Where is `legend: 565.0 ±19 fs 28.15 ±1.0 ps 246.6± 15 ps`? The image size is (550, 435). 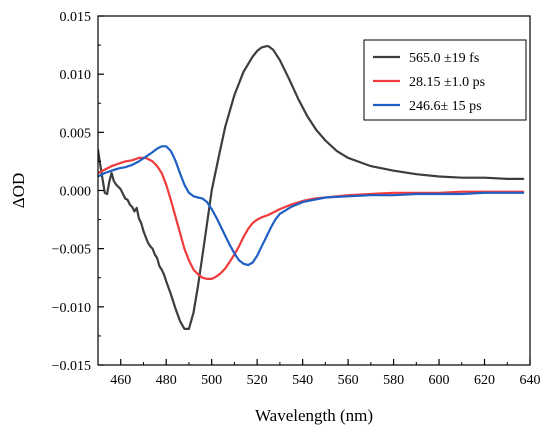
legend: 565.0 ±19 fs 28.15 ±1.0 ps 246.6± 15 ps is located at coordinates (445, 80).